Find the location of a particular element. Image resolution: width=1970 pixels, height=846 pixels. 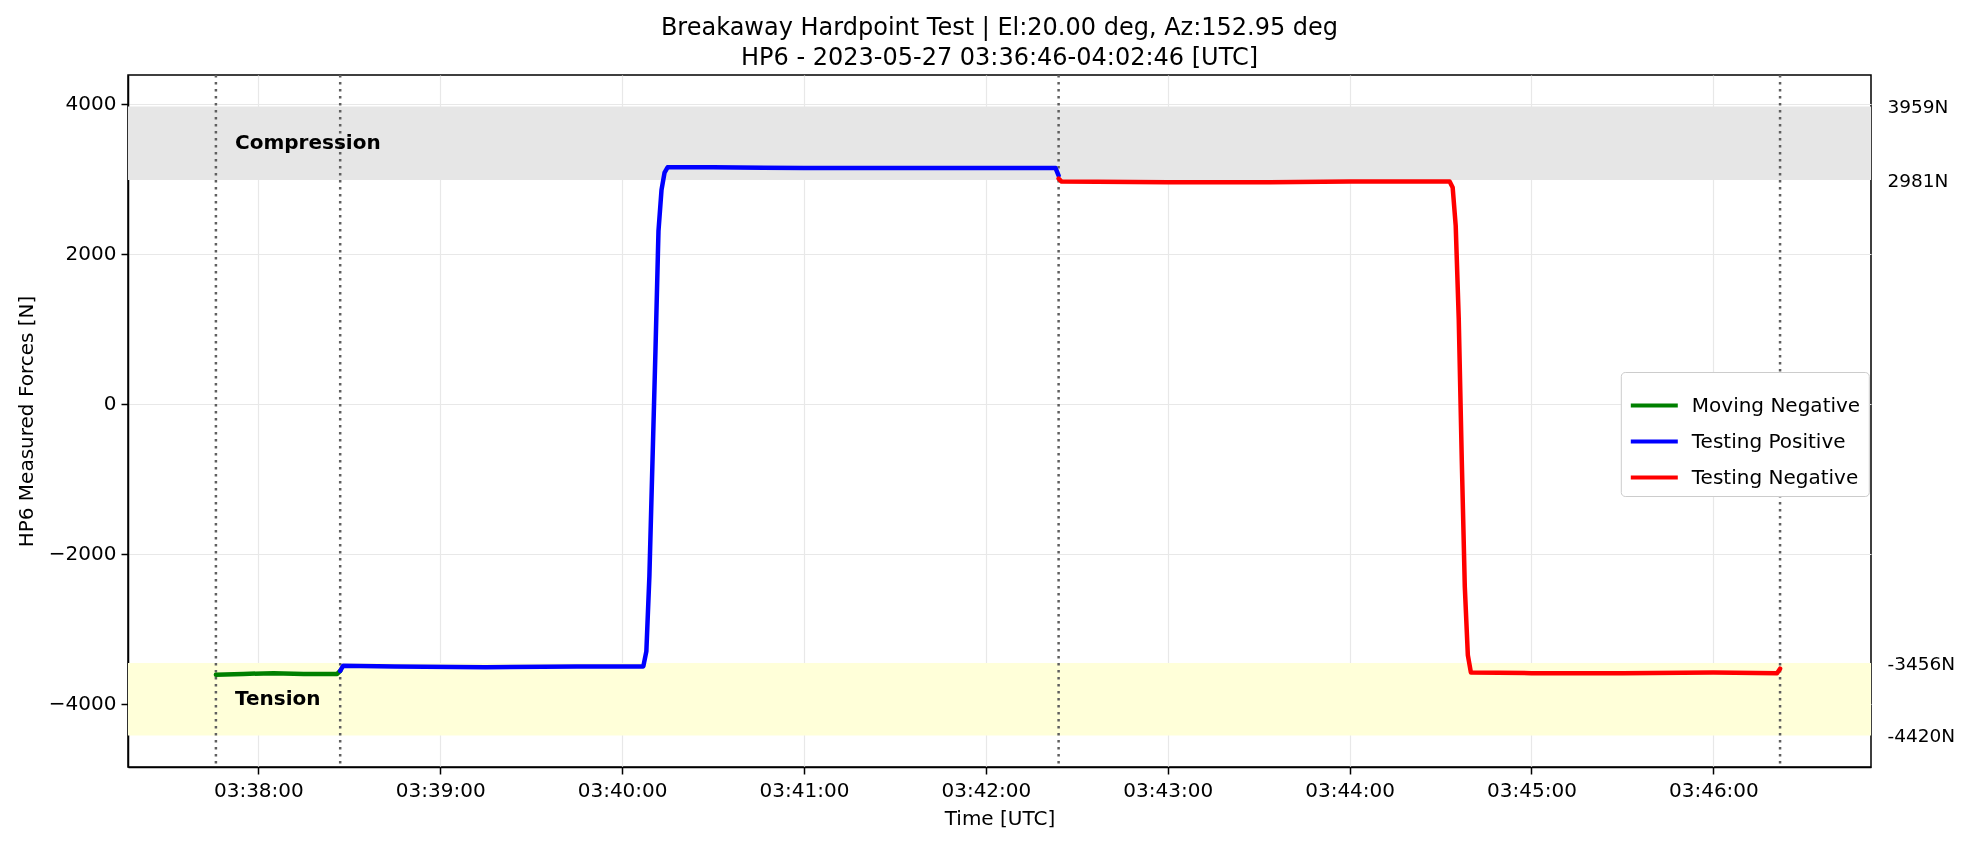

legend-label: Moving Negative is located at coordinates (1776, 404).